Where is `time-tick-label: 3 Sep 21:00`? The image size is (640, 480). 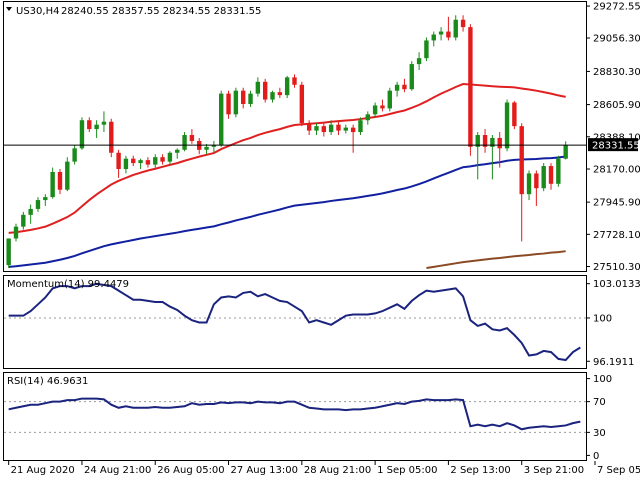
time-tick-label: 3 Sep 21:00 is located at coordinates (554, 470).